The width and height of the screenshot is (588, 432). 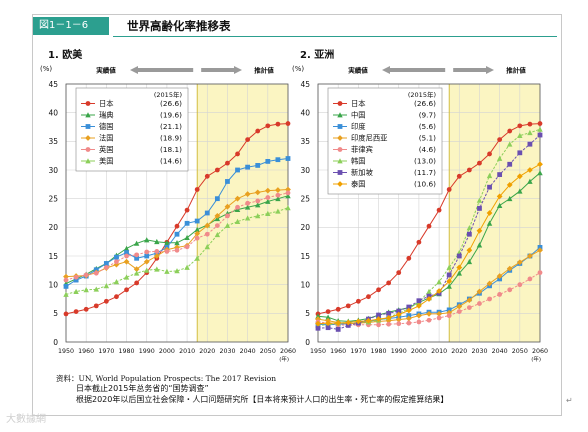 What do you see at coordinates (536, 359) in the screenshot?
I see `x-unit-label: (年)` at bounding box center [536, 359].